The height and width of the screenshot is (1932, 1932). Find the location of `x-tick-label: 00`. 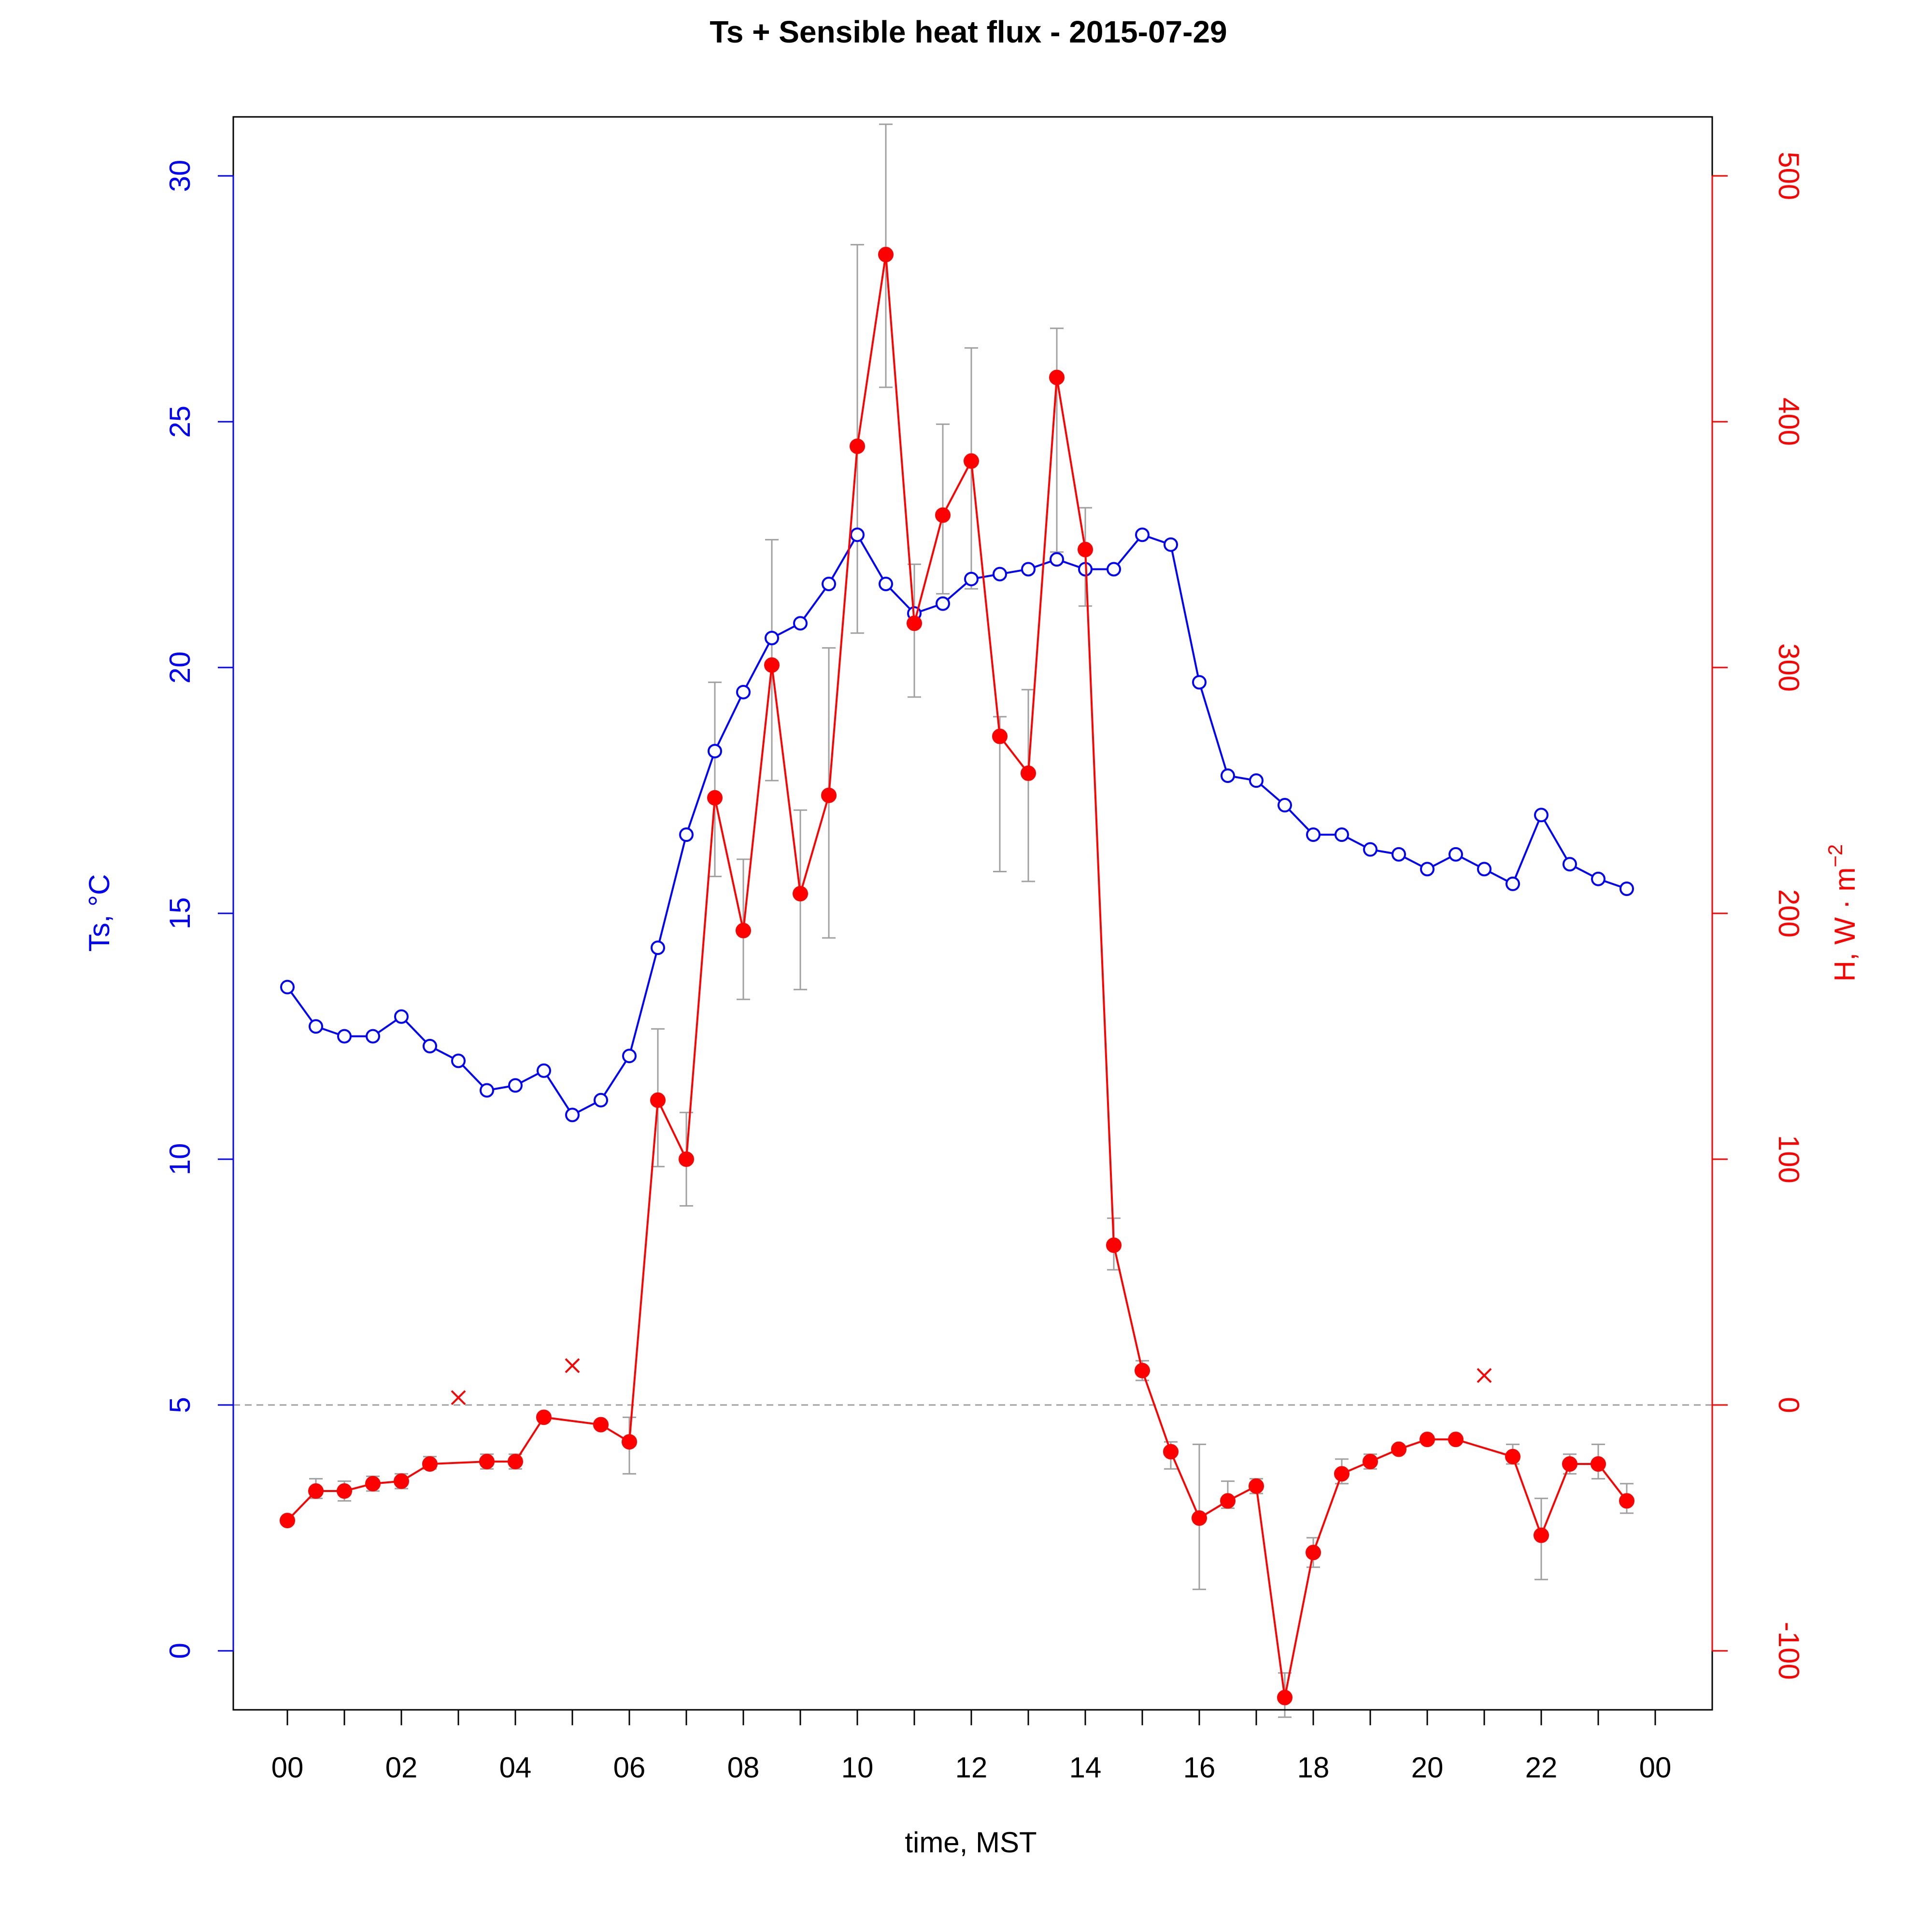

x-tick-label: 00 is located at coordinates (1655, 1767).